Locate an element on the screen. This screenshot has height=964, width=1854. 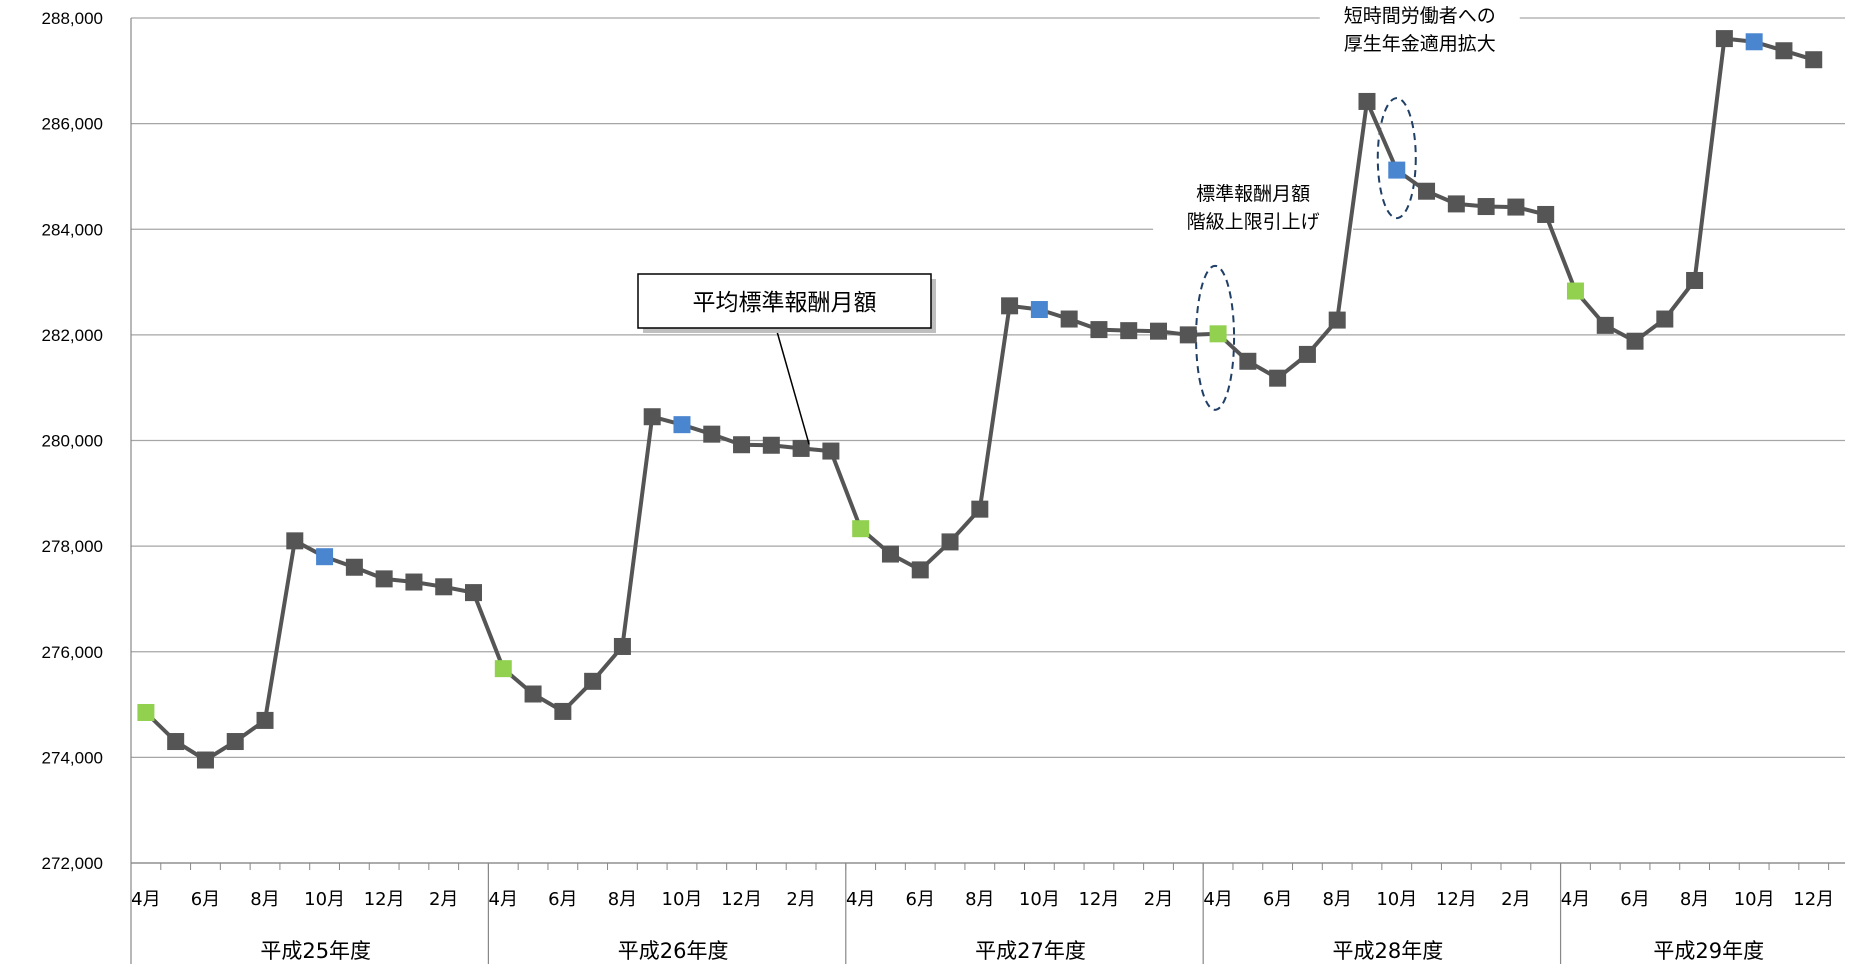
annotation-text: 階級上限引上げ is located at coordinates (1253, 222).